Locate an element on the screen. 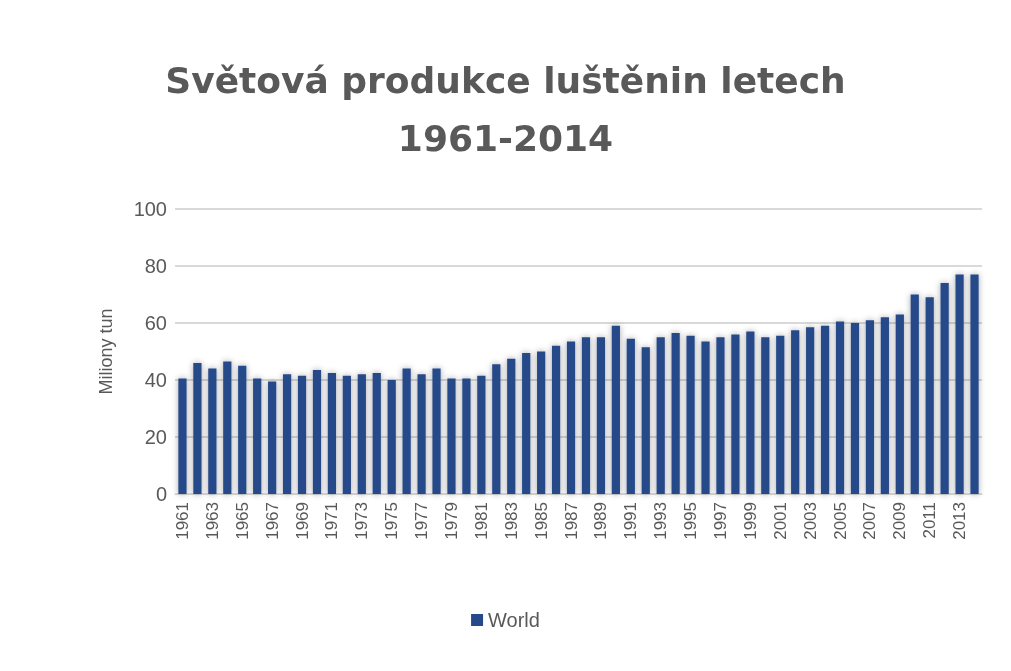 The width and height of the screenshot is (1011, 671). x-tick-label: 1963 is located at coordinates (212, 521).